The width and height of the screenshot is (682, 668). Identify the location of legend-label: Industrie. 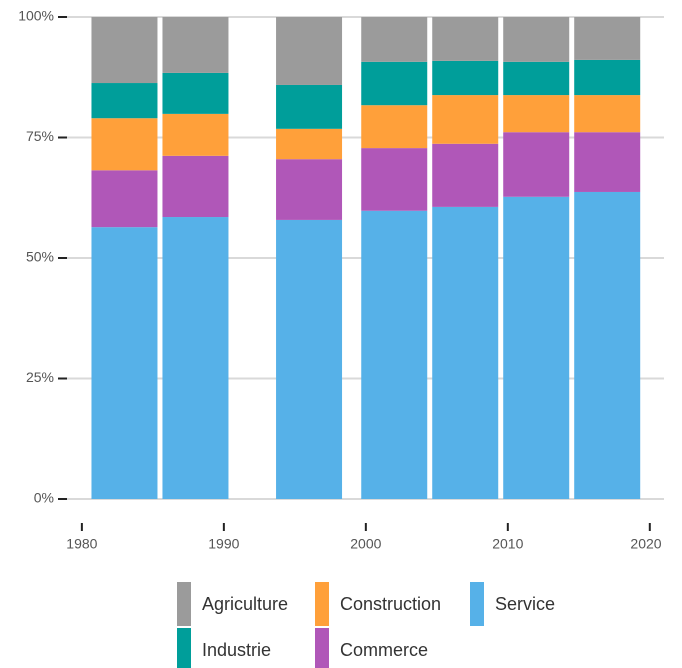
(236, 650).